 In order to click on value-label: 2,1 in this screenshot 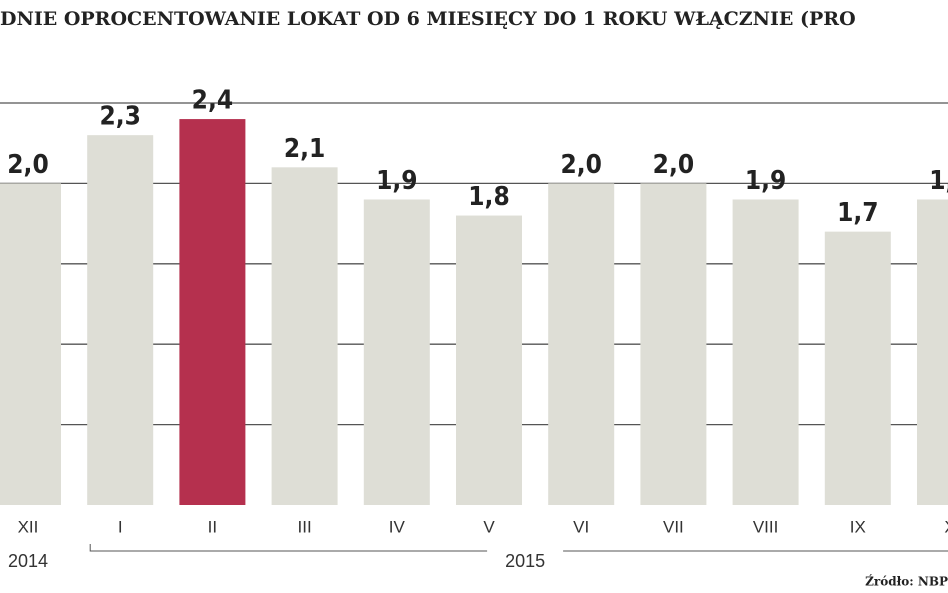, I will do `click(304, 149)`.